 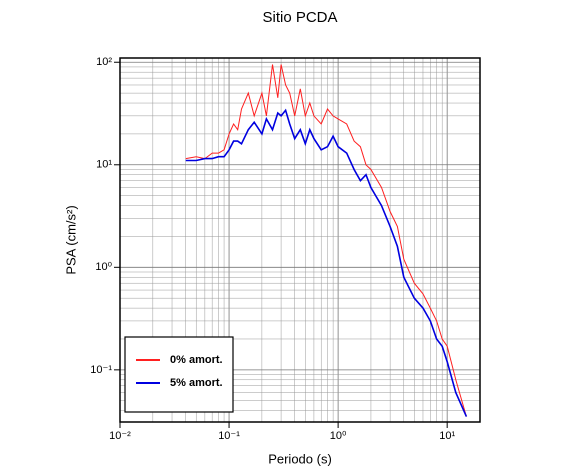 What do you see at coordinates (338, 436) in the screenshot?
I see `x-tick-label: 10⁰` at bounding box center [338, 436].